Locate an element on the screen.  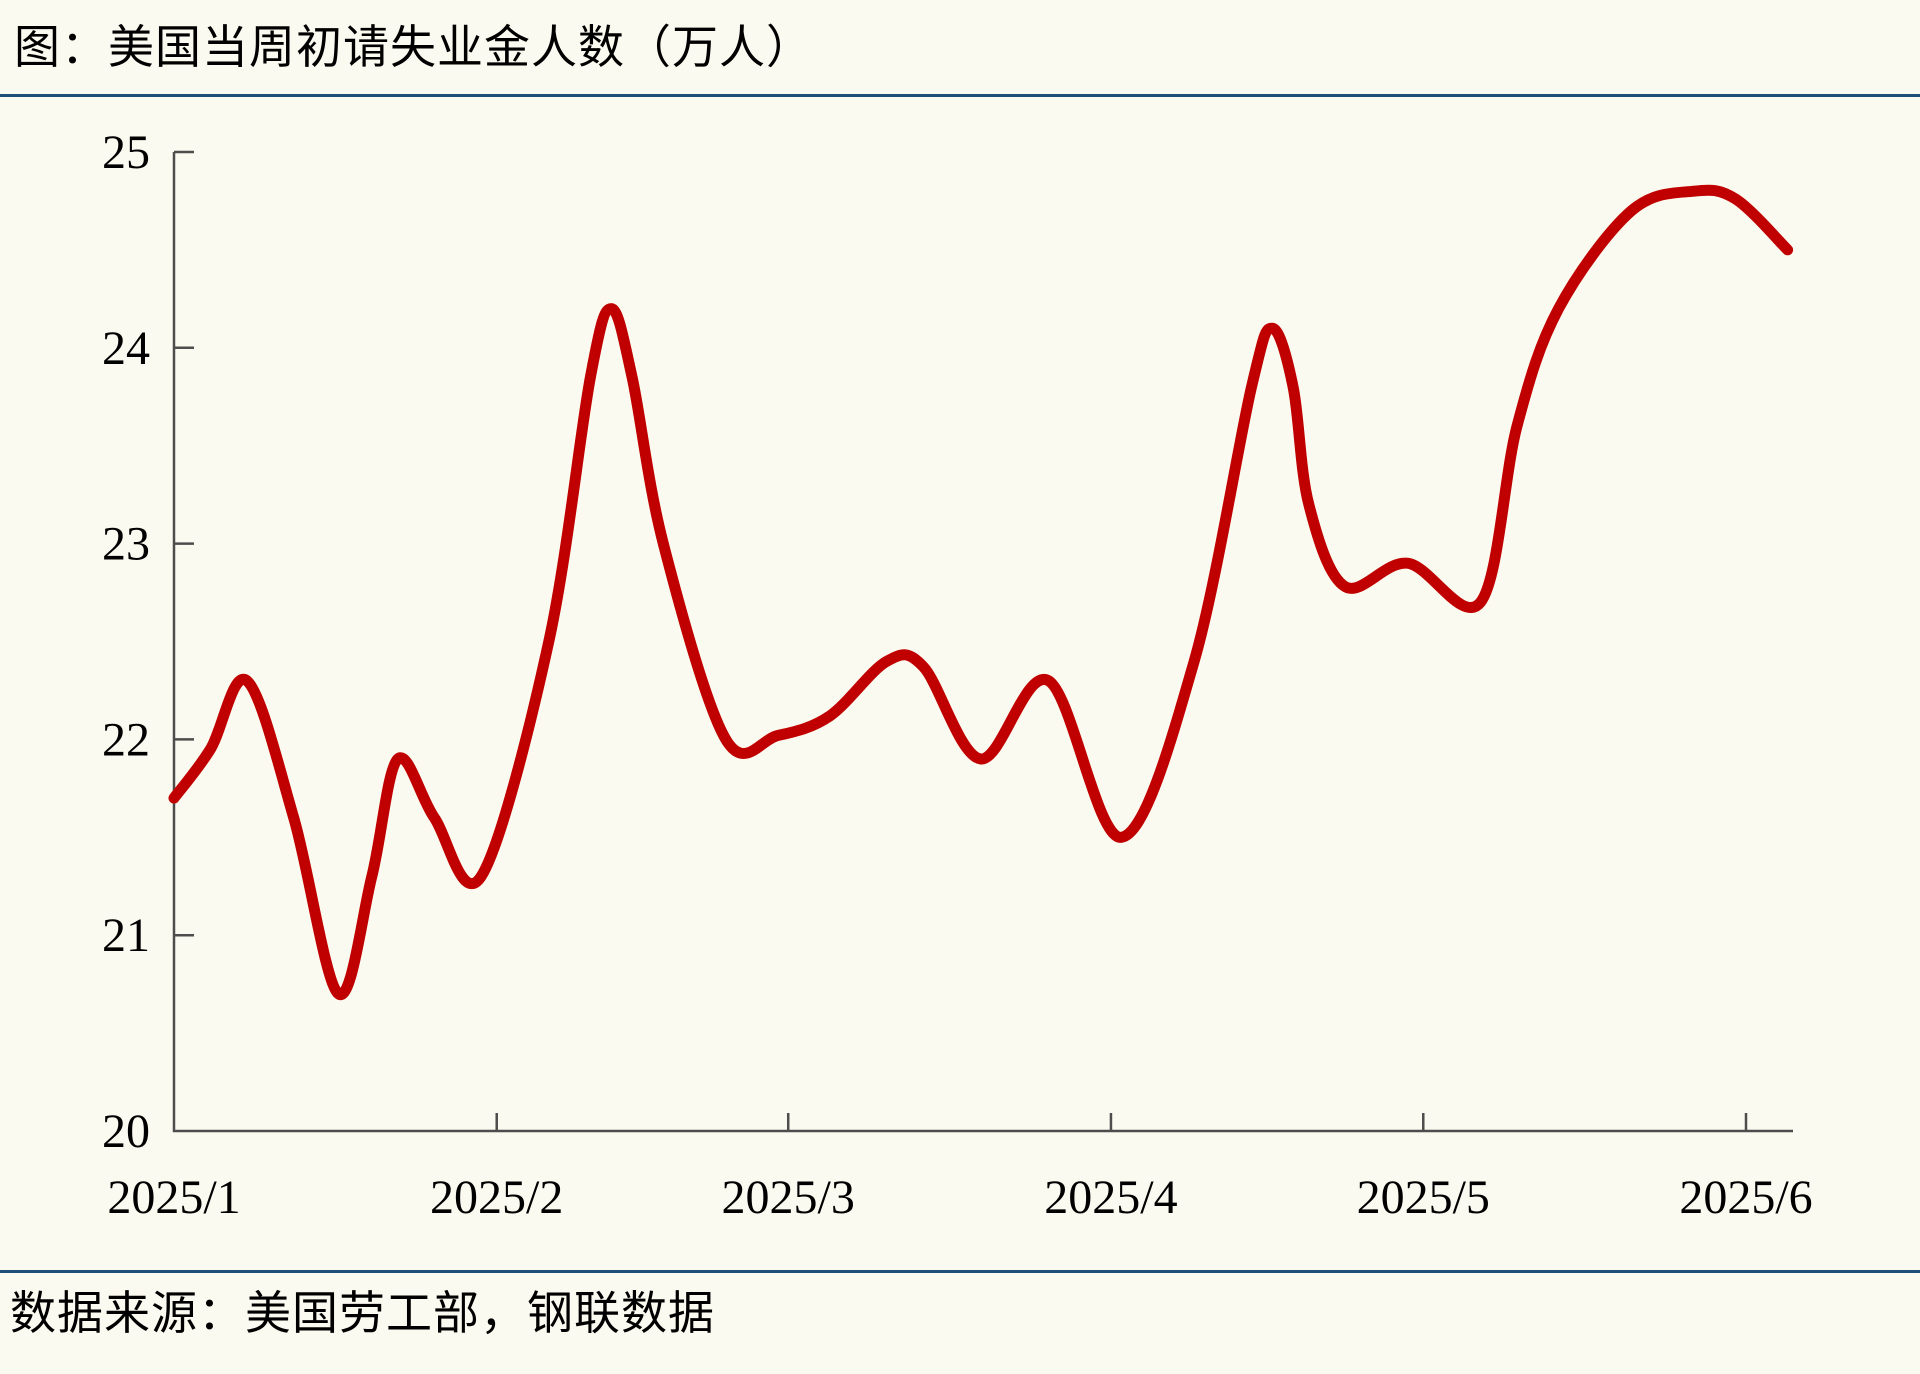
title-divider is located at coordinates (960, 95).